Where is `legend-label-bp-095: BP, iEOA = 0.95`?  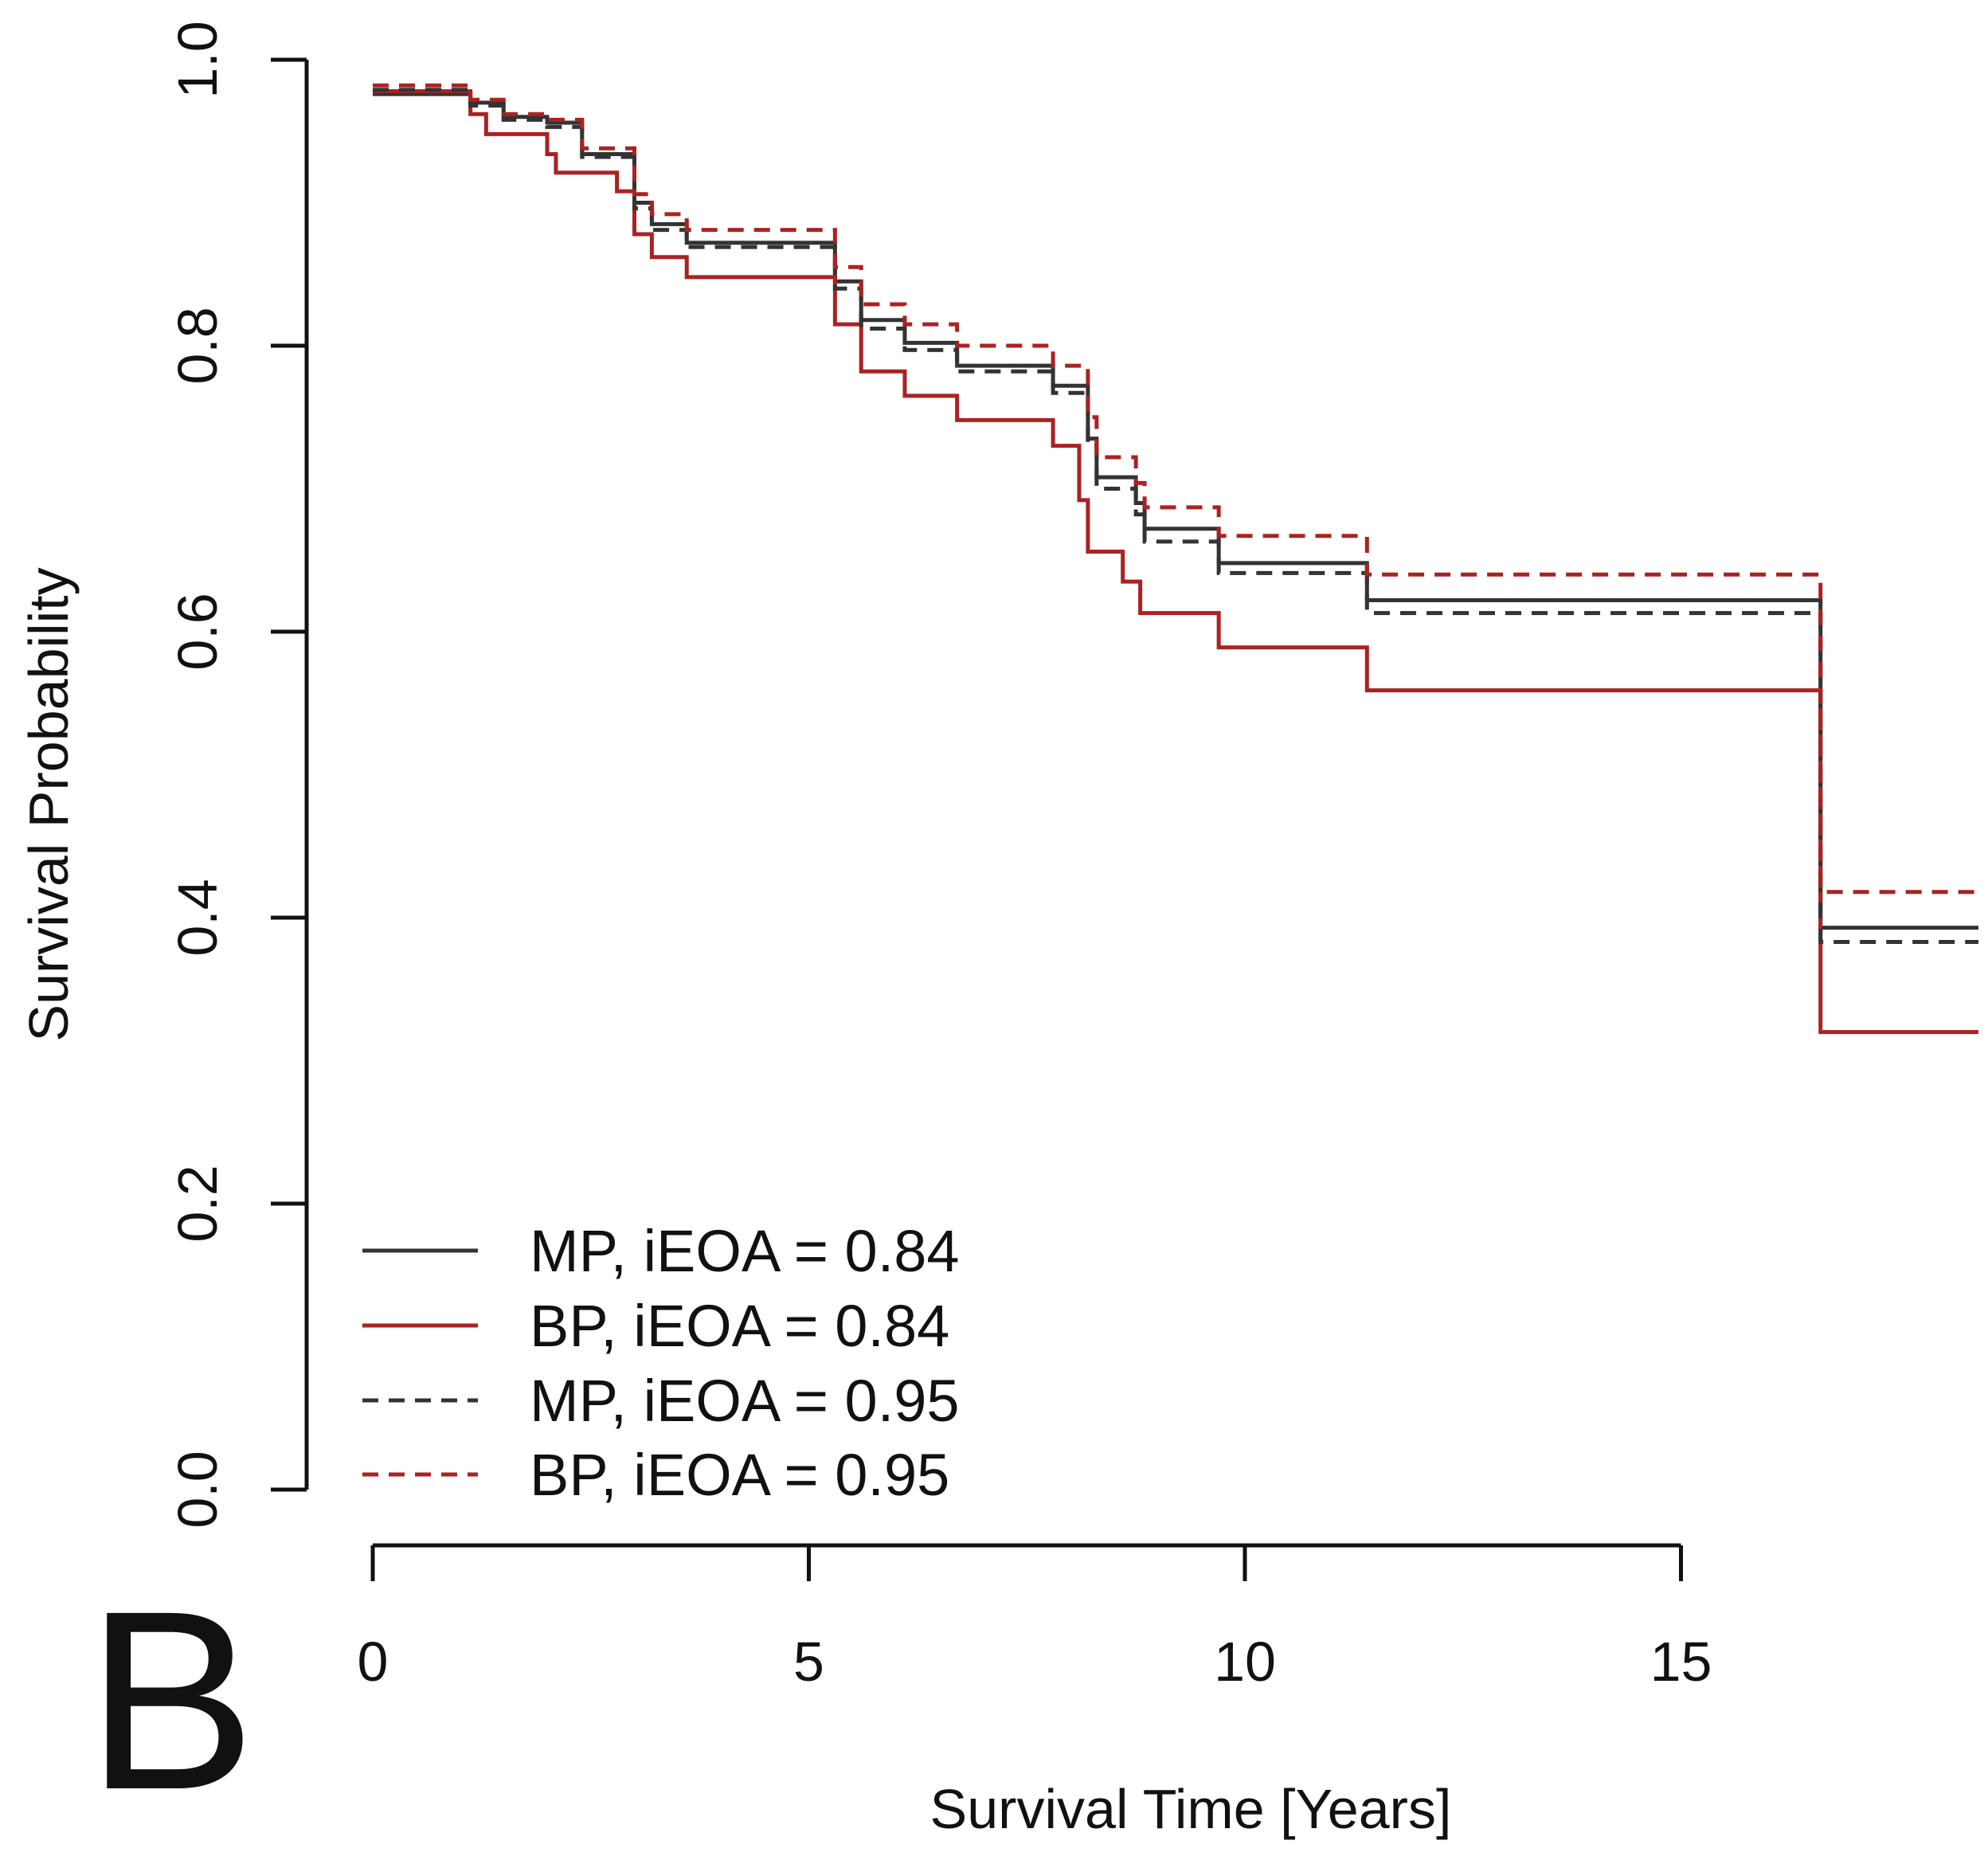
legend-label-bp-095: BP, iEOA = 0.95 is located at coordinates (739, 1475).